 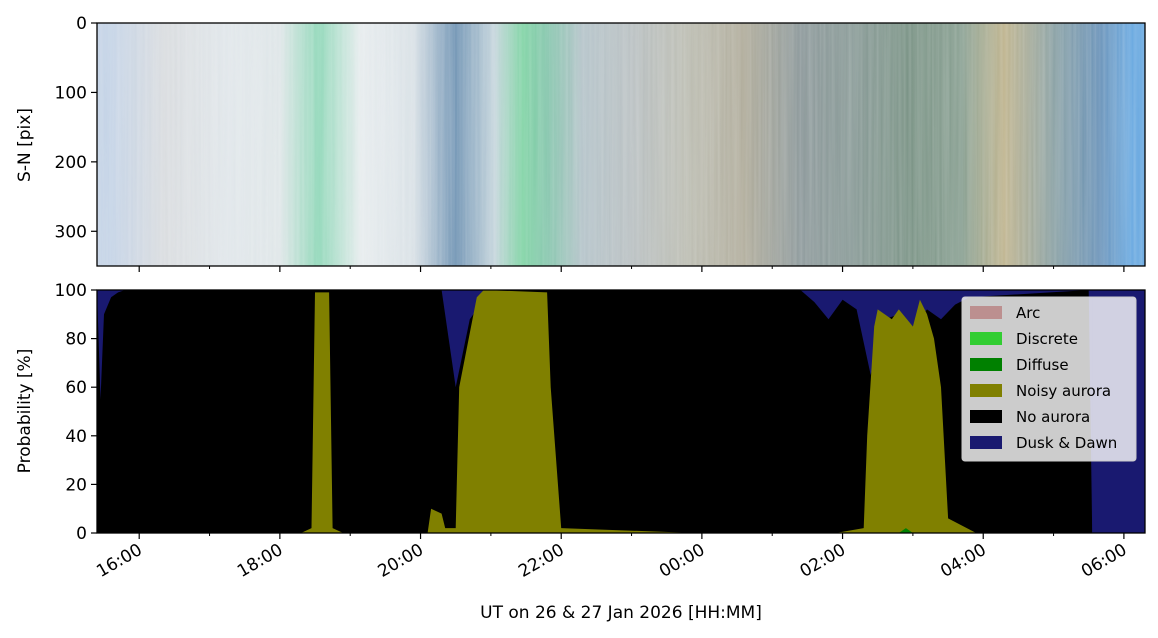 What do you see at coordinates (76, 340) in the screenshot?
I see `probability-y-tick-label: 80` at bounding box center [76, 340].